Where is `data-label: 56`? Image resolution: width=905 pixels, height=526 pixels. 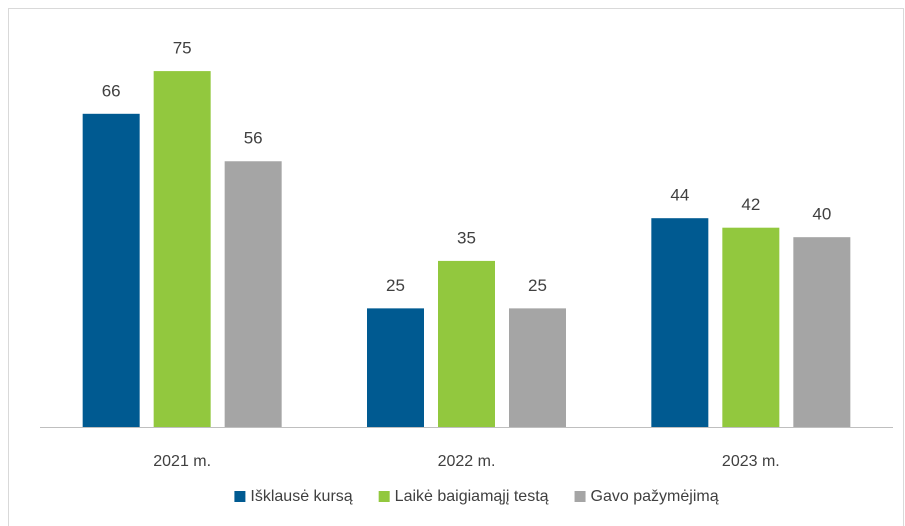 data-label: 56 is located at coordinates (253, 138).